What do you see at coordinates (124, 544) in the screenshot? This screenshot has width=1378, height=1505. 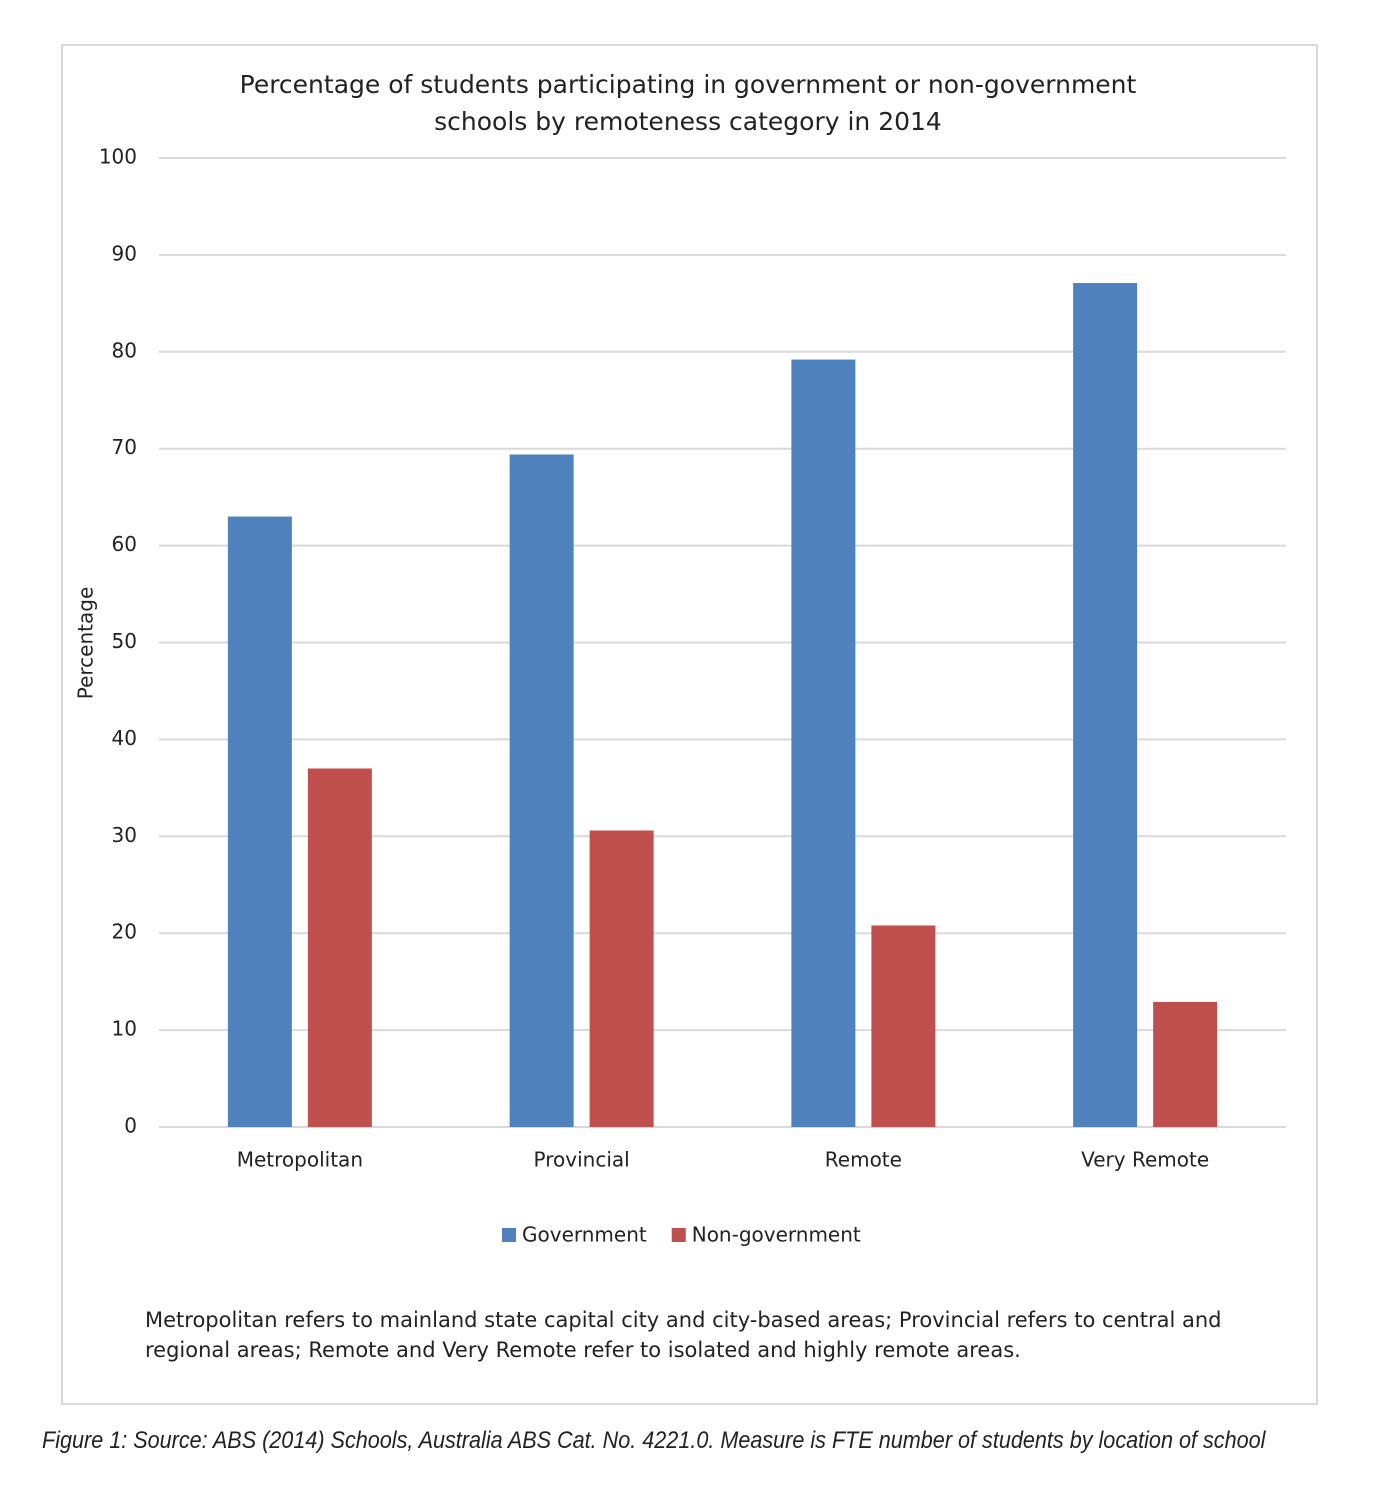 I see `y-tick-label: 60` at bounding box center [124, 544].